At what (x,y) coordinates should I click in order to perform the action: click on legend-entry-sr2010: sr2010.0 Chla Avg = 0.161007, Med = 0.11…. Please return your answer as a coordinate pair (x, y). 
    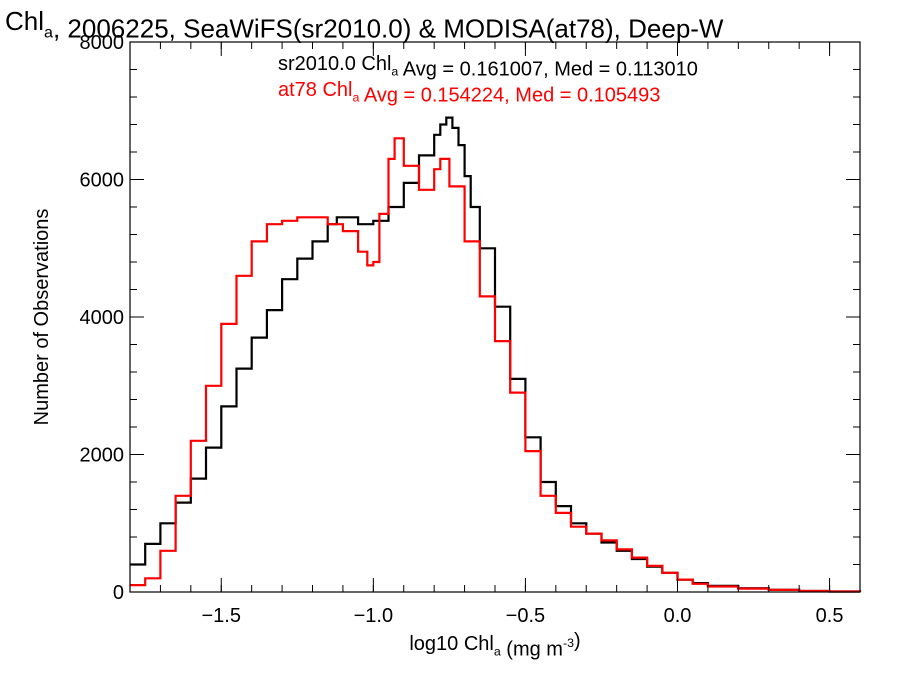
    Looking at the image, I should click on (488, 67).